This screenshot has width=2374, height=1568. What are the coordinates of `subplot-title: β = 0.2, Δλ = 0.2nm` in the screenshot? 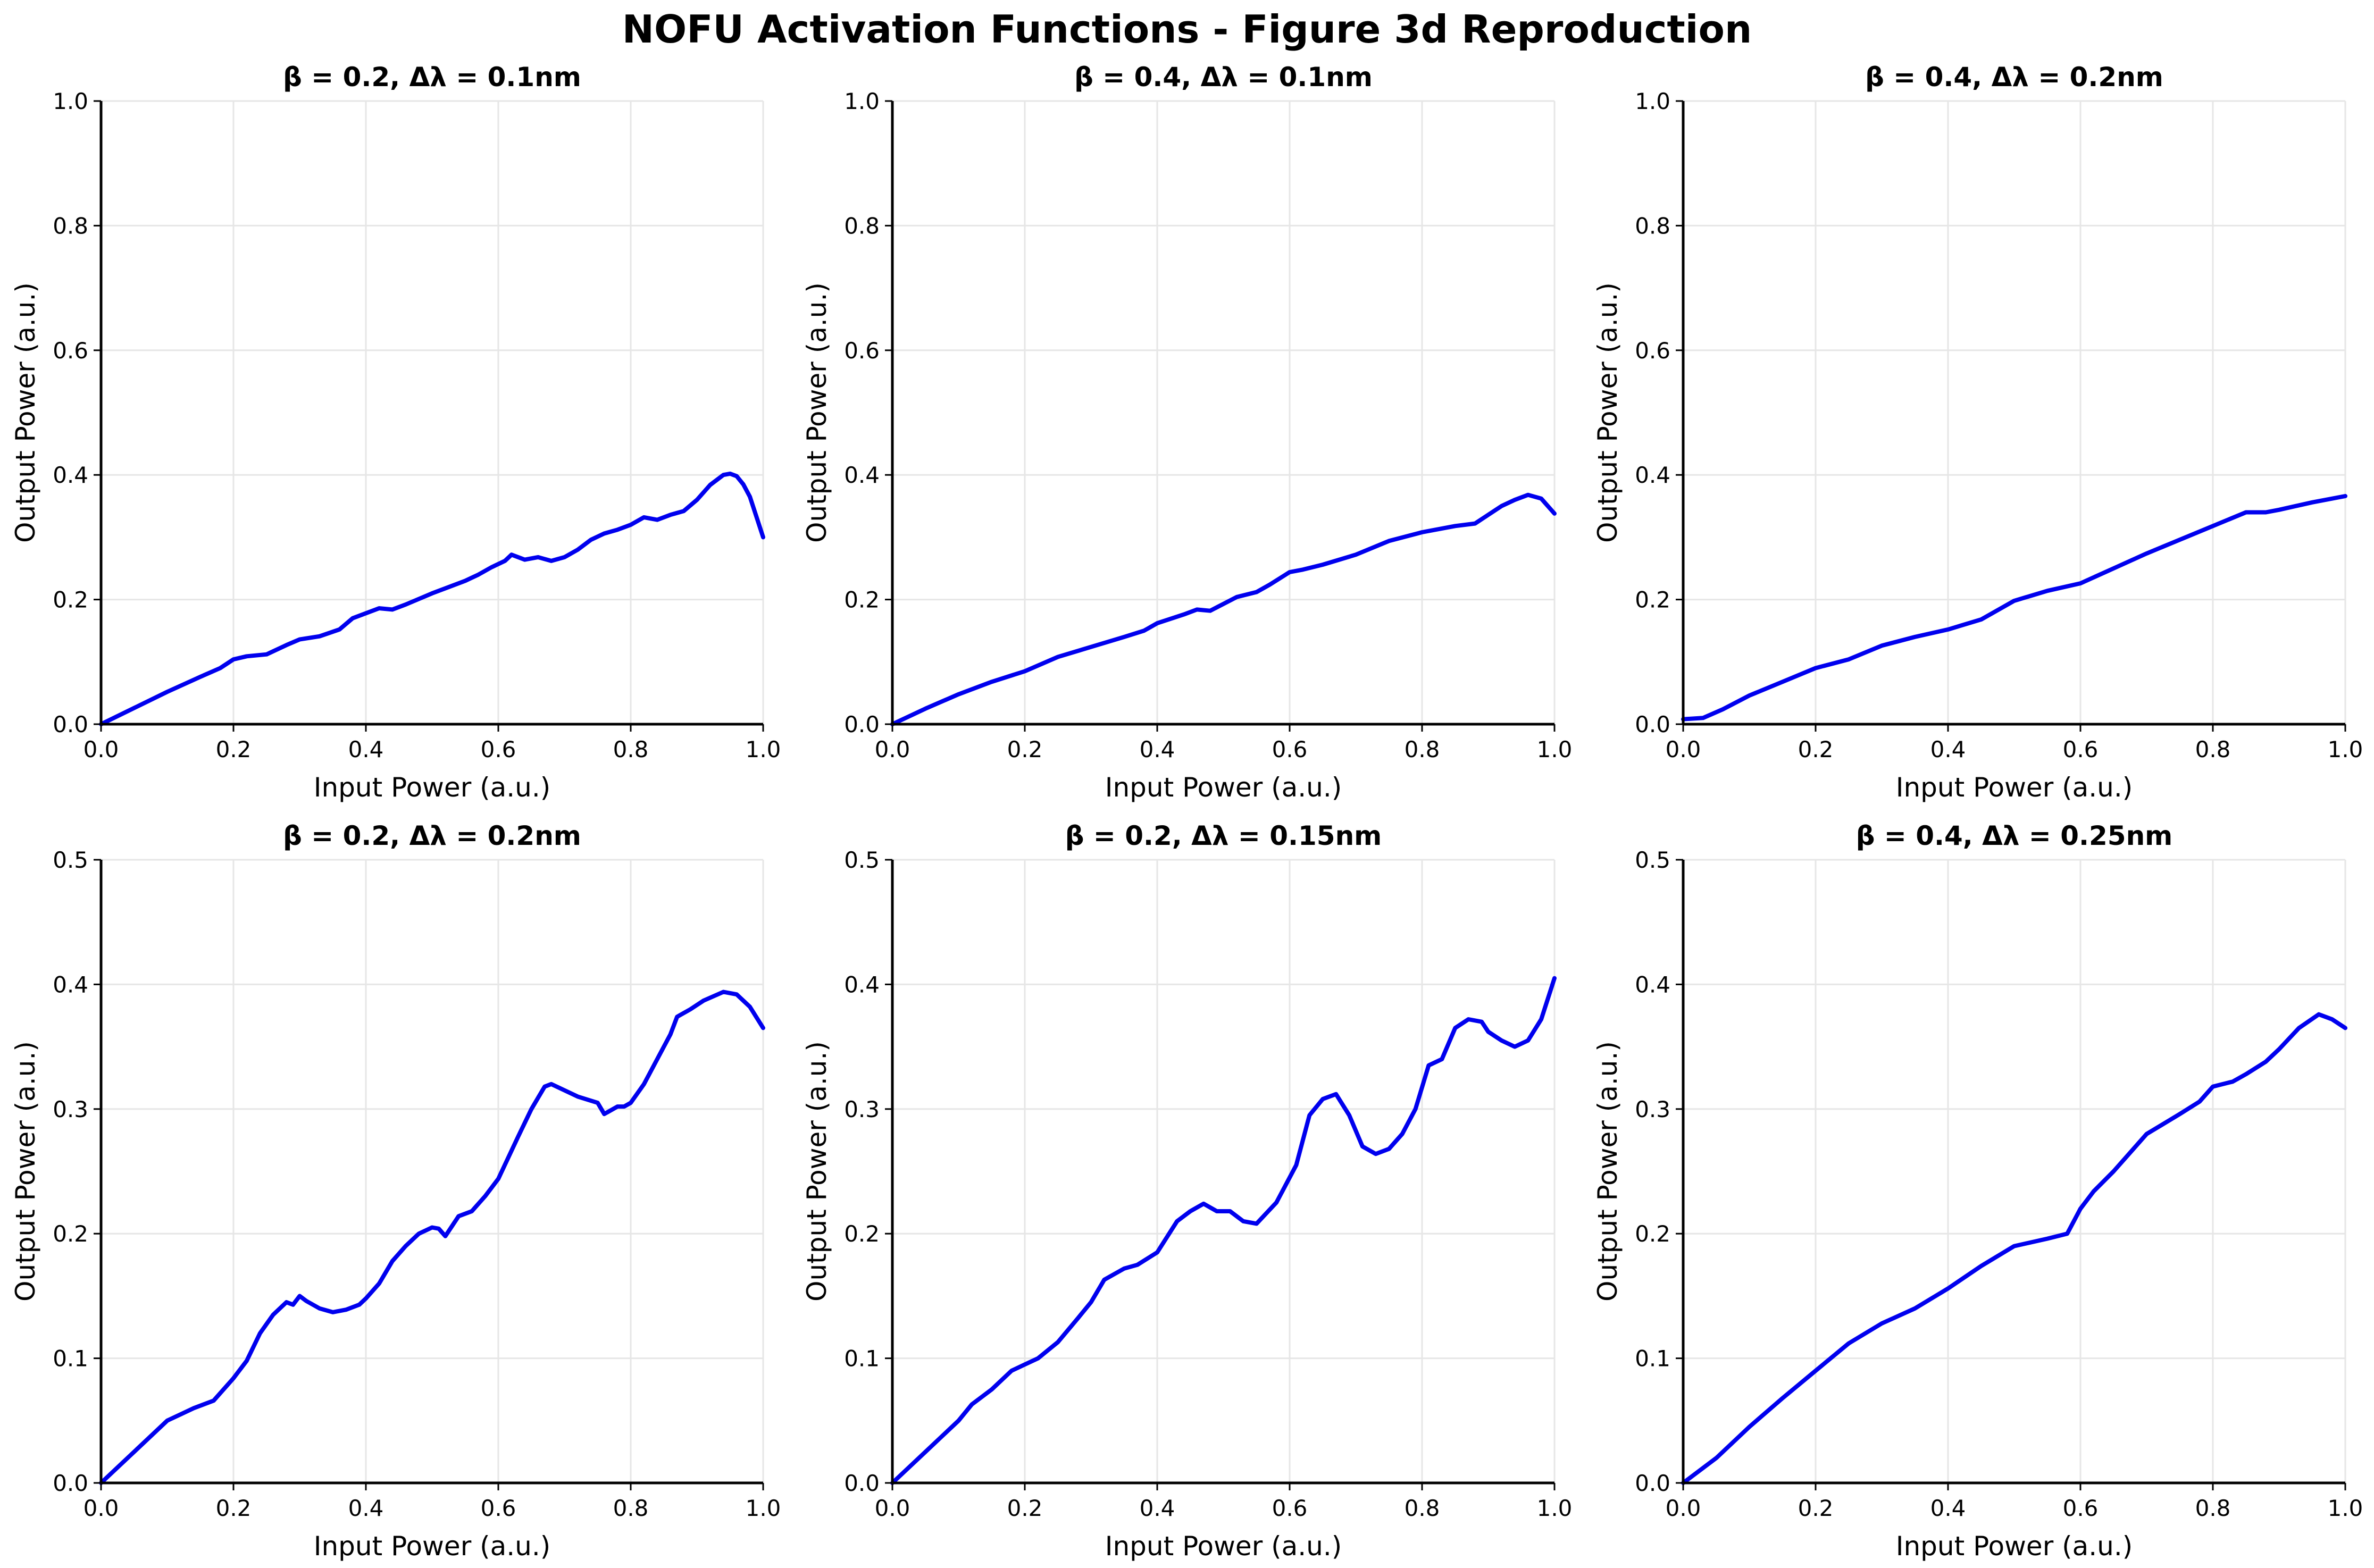 It's located at (432, 836).